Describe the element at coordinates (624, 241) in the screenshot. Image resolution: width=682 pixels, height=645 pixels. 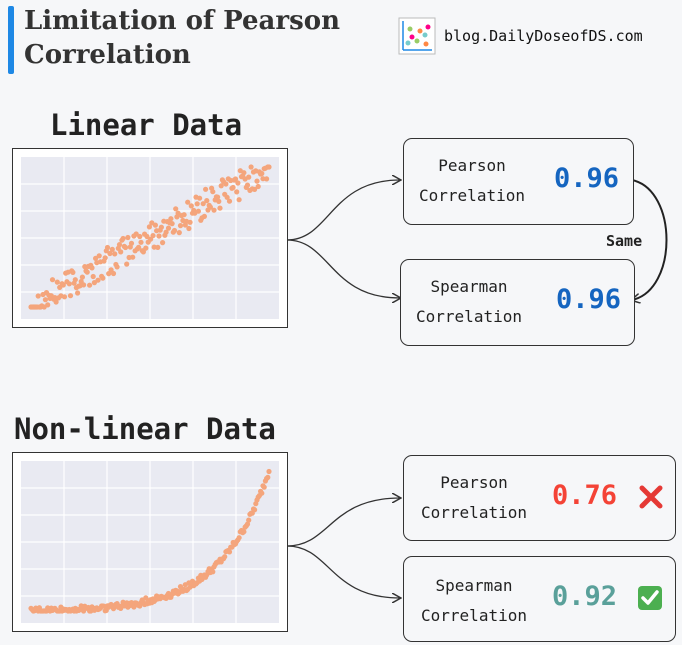
I see `same-label: Same` at that location.